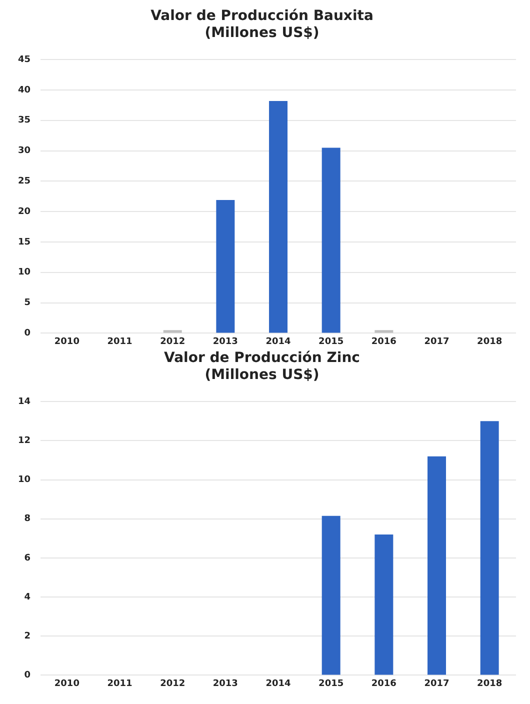 Image resolution: width=530 pixels, height=704 pixels. Describe the element at coordinates (24, 181) in the screenshot. I see `y-tick-label: 25` at that location.